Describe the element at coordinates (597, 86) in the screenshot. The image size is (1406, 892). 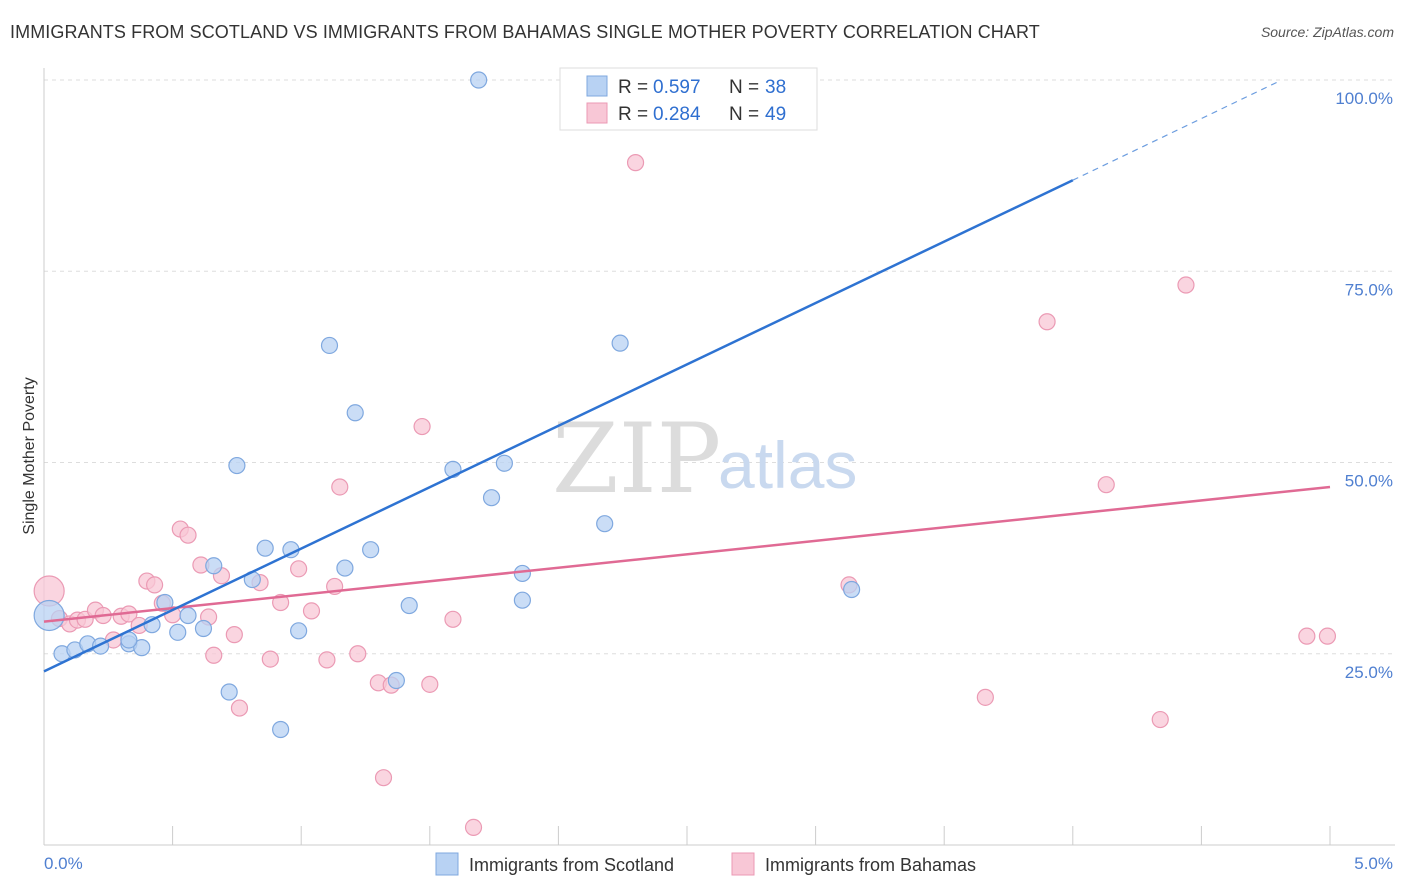
I see `legend-swatch-scotland` at that location.